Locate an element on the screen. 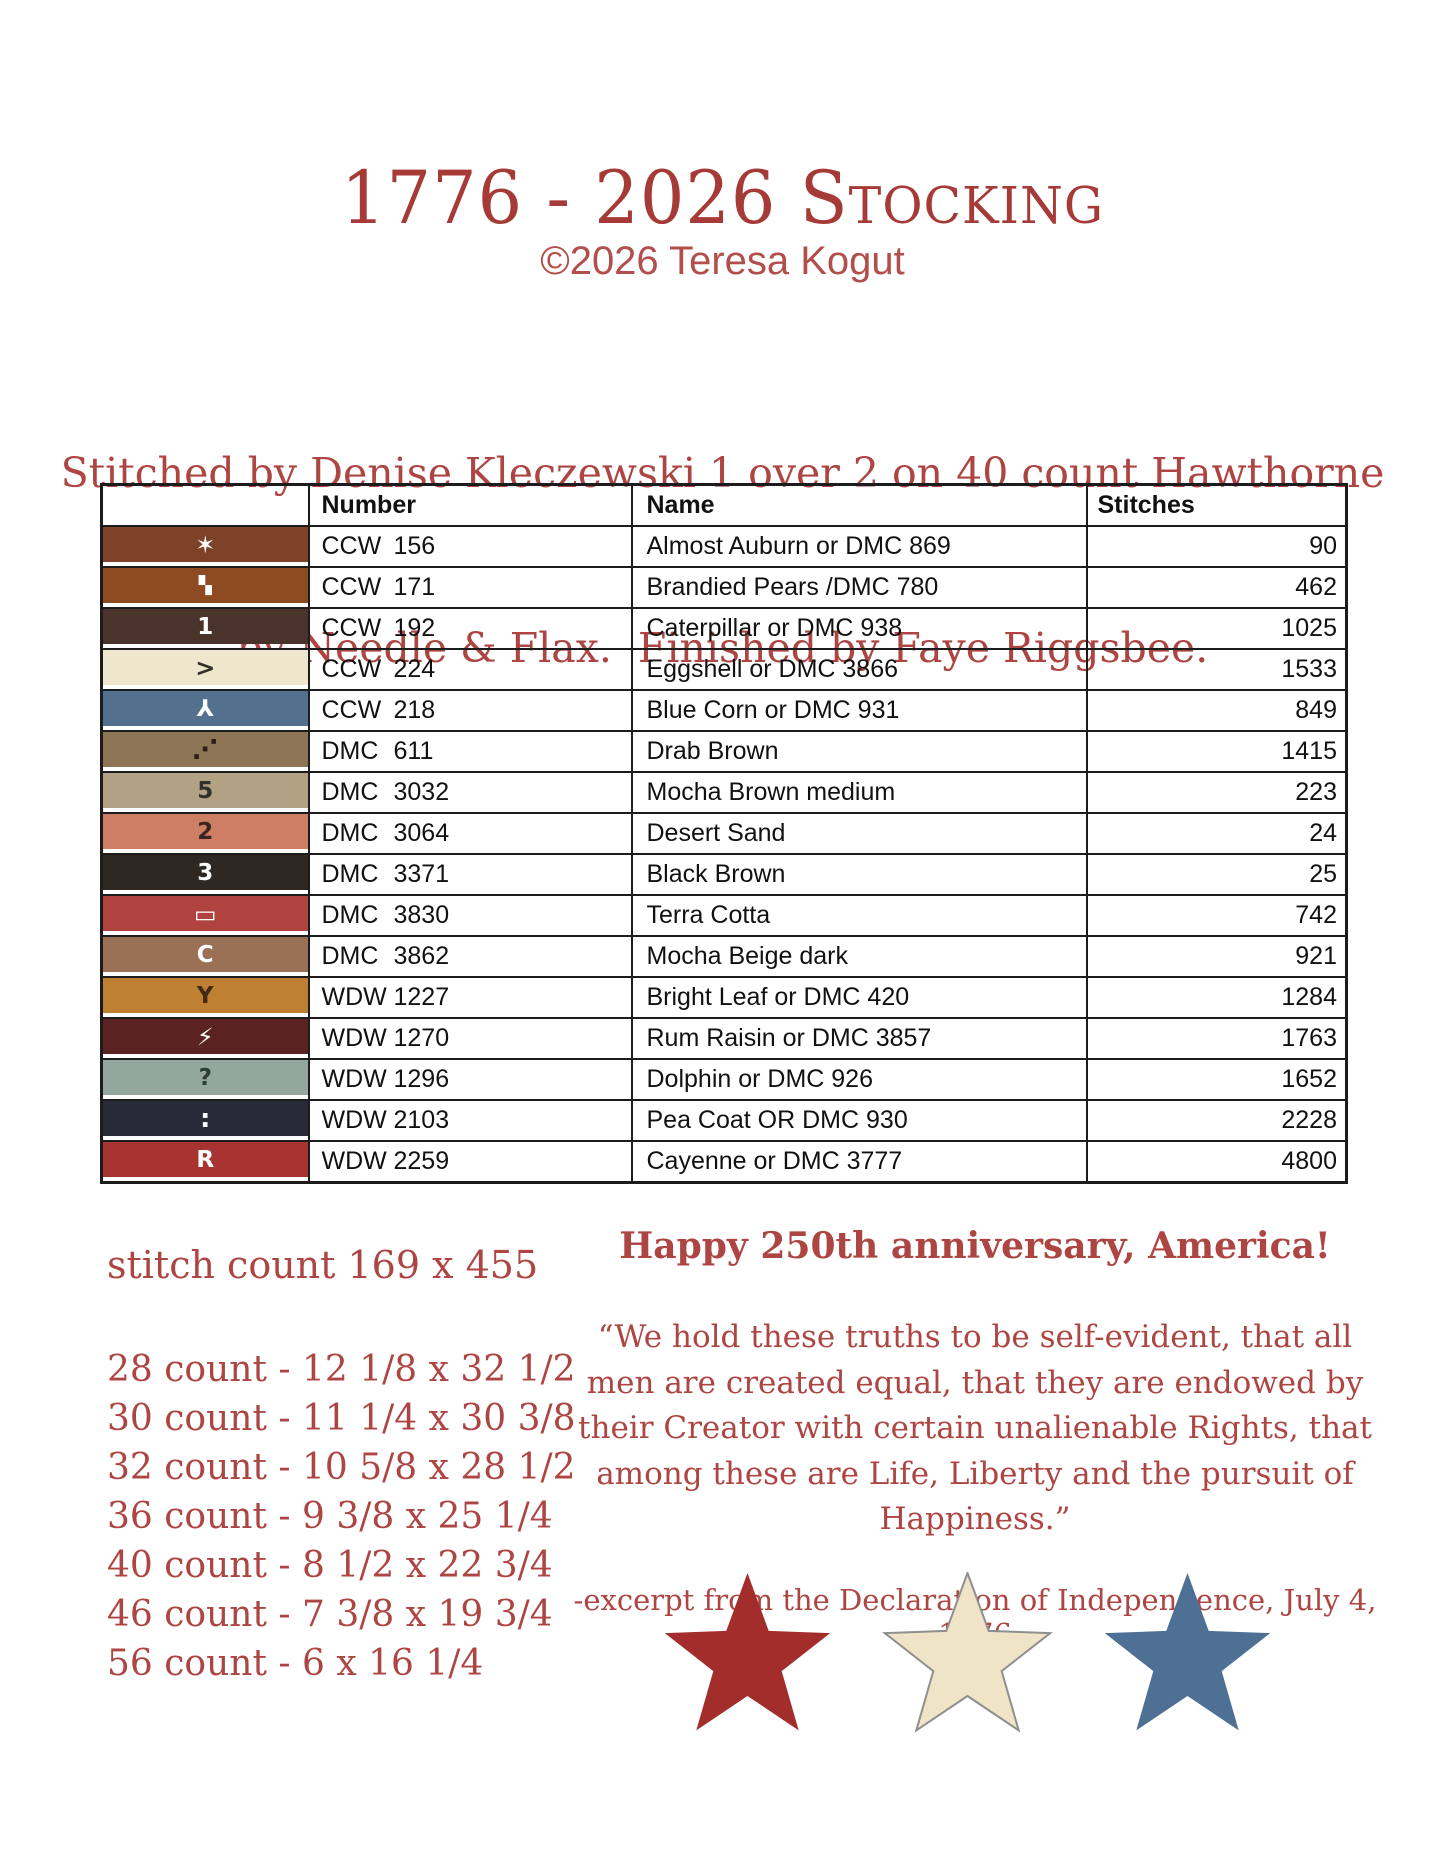  table-row: R WDW 2259 Cayenne or DMC 3777 4800 is located at coordinates (724, 1162).